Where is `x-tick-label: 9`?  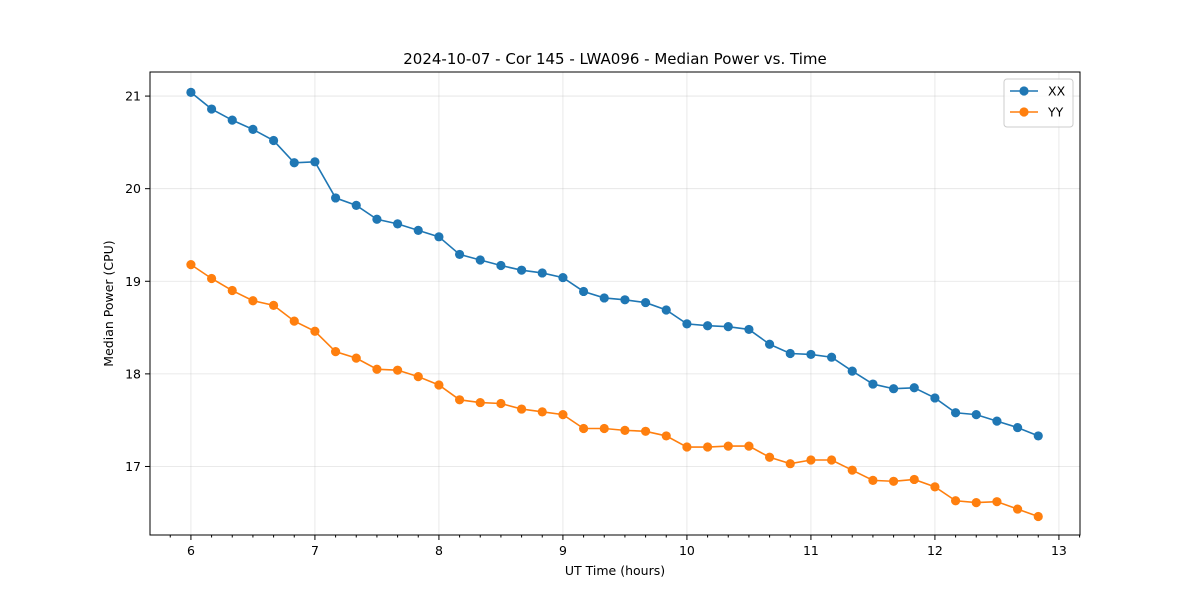
x-tick-label: 9 is located at coordinates (563, 550).